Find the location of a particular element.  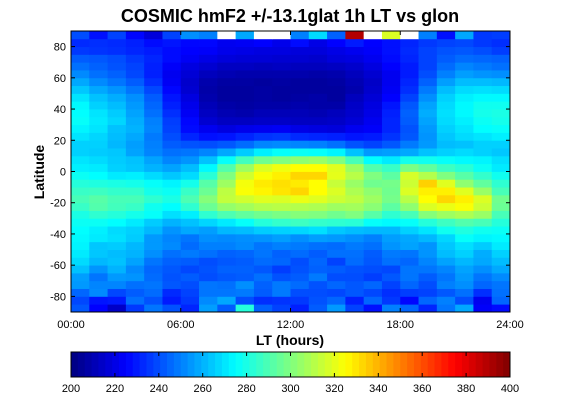

colorbar-tick-label: 220 is located at coordinates (115, 389).